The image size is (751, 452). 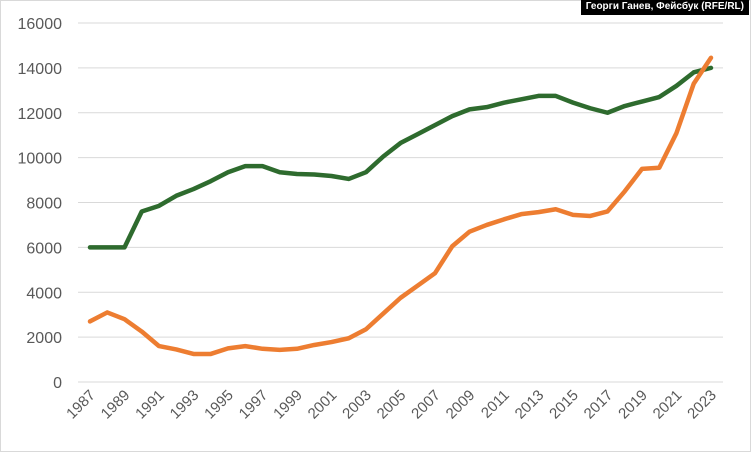 I want to click on y-tick-label: 16000, so click(x=40, y=24).